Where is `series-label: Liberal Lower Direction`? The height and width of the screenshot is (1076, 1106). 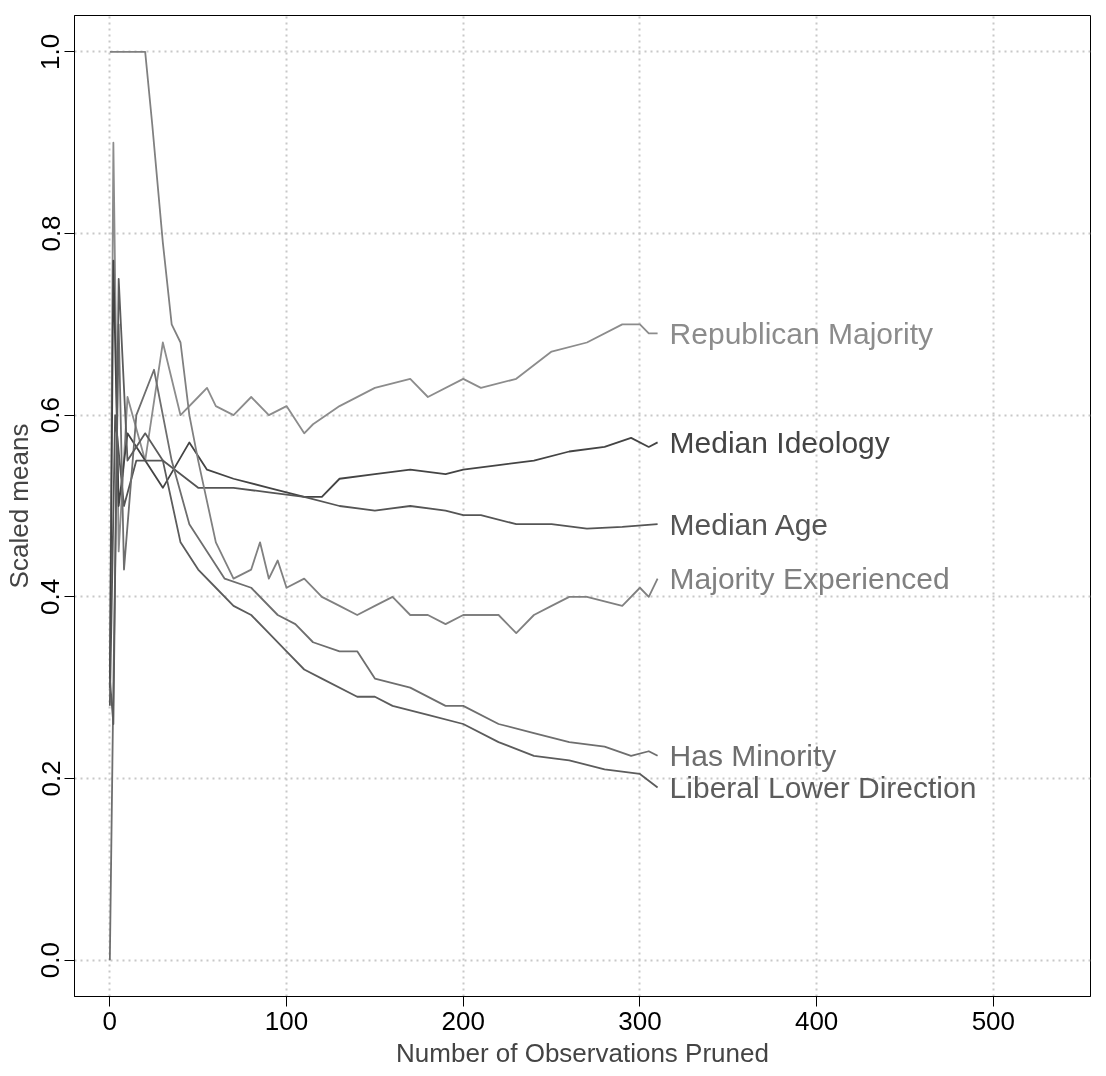 series-label: Liberal Lower Direction is located at coordinates (823, 788).